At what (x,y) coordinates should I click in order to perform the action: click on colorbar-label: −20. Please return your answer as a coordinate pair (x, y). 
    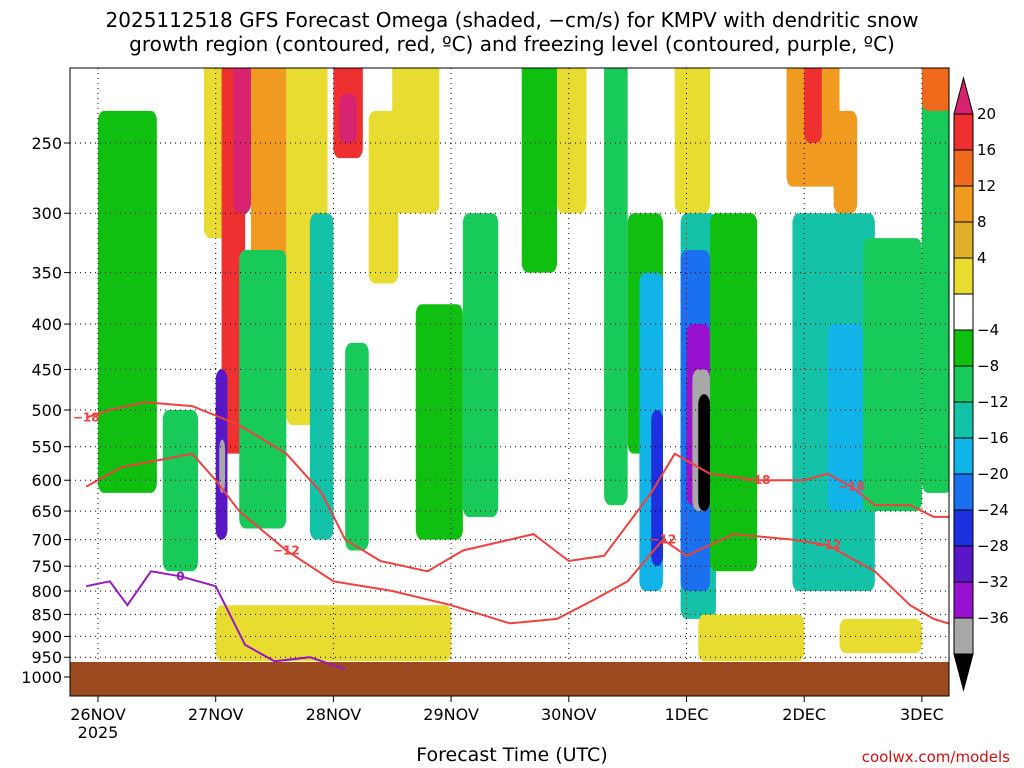
    Looking at the image, I should click on (993, 474).